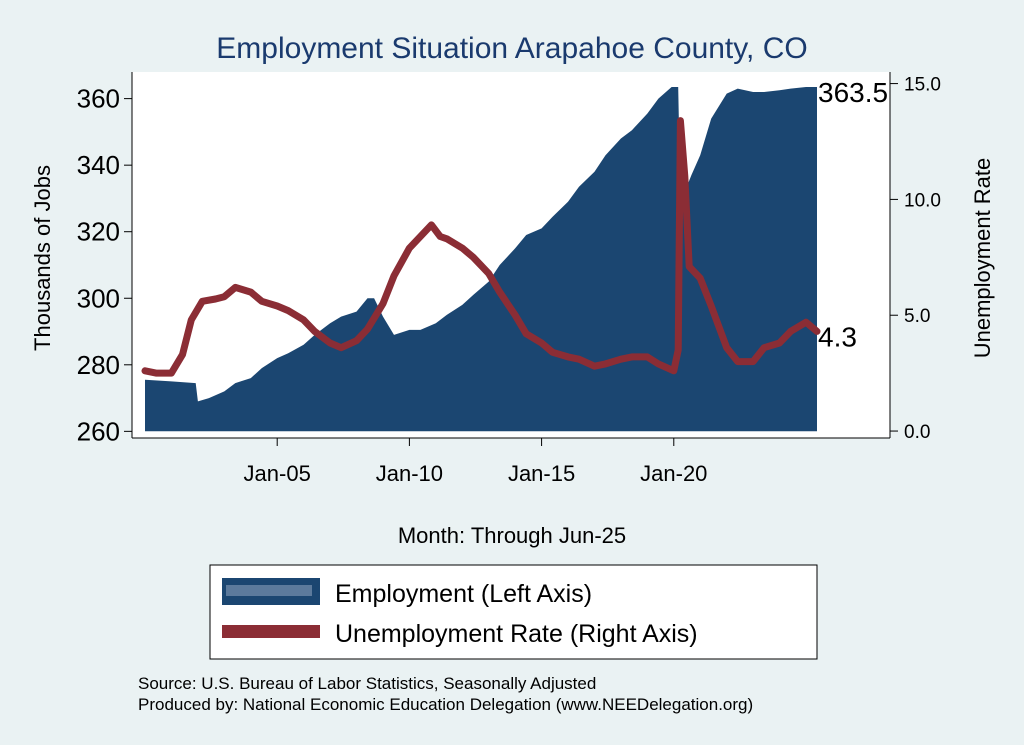  Describe the element at coordinates (277, 473) in the screenshot. I see `x-tick-label: Jan-05` at that location.